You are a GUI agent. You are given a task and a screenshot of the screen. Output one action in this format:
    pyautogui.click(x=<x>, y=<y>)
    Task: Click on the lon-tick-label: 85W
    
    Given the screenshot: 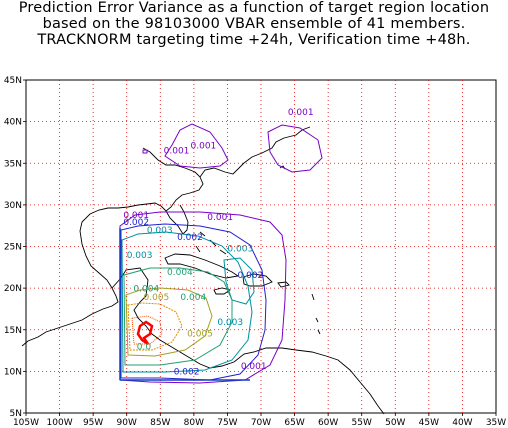 What is the action you would take?
    pyautogui.click(x=160, y=423)
    